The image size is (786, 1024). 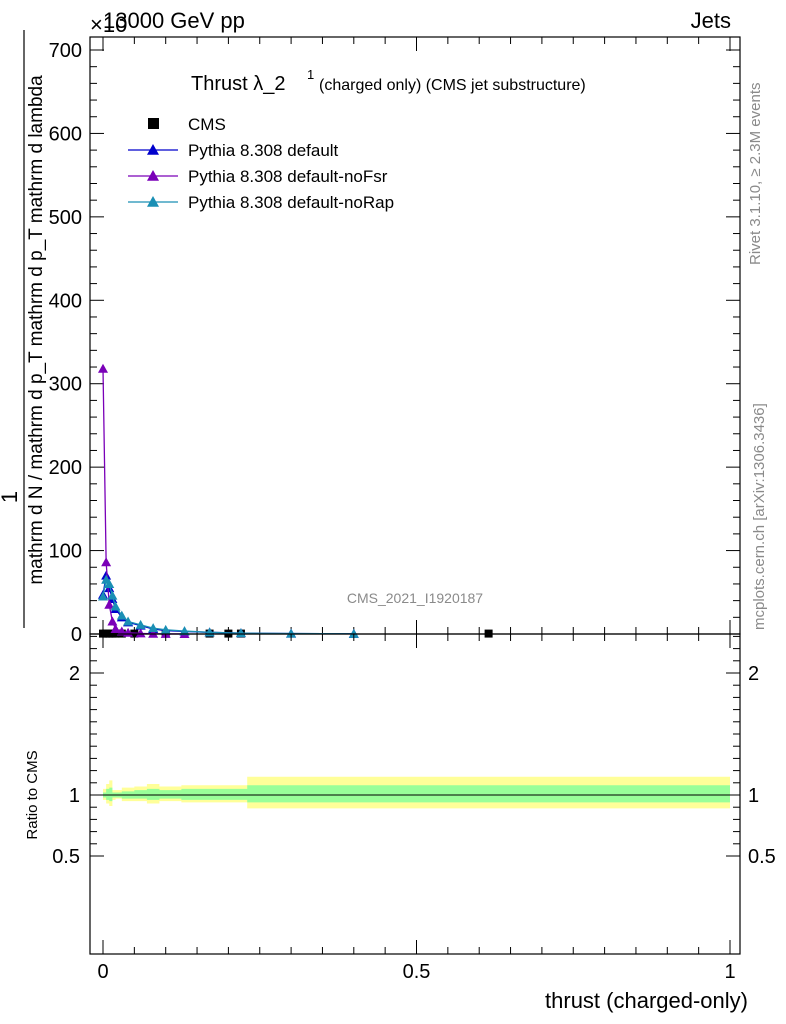 What do you see at coordinates (74, 674) in the screenshot?
I see `ratio-y-tick-label: 2` at bounding box center [74, 674].